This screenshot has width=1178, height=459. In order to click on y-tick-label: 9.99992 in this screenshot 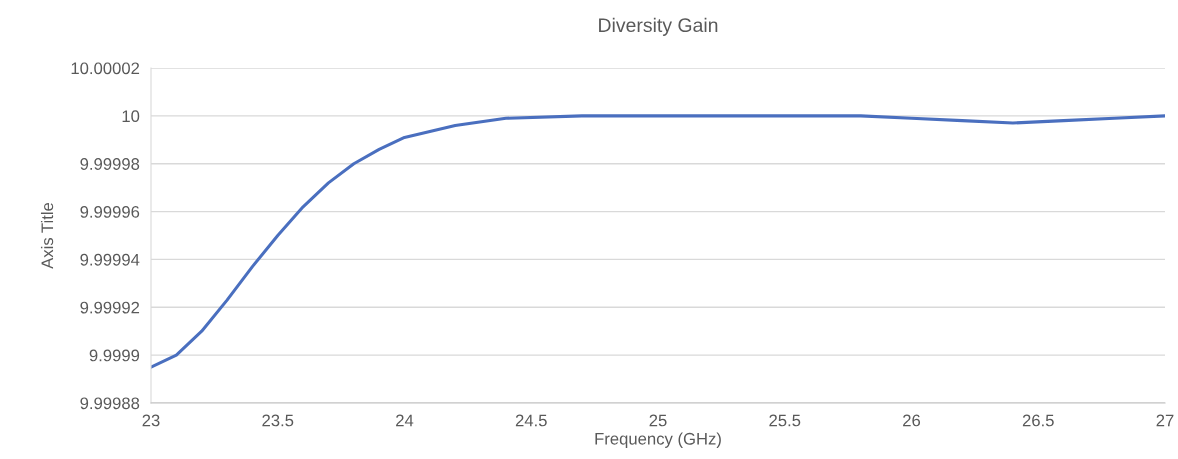, I will do `click(110, 307)`.